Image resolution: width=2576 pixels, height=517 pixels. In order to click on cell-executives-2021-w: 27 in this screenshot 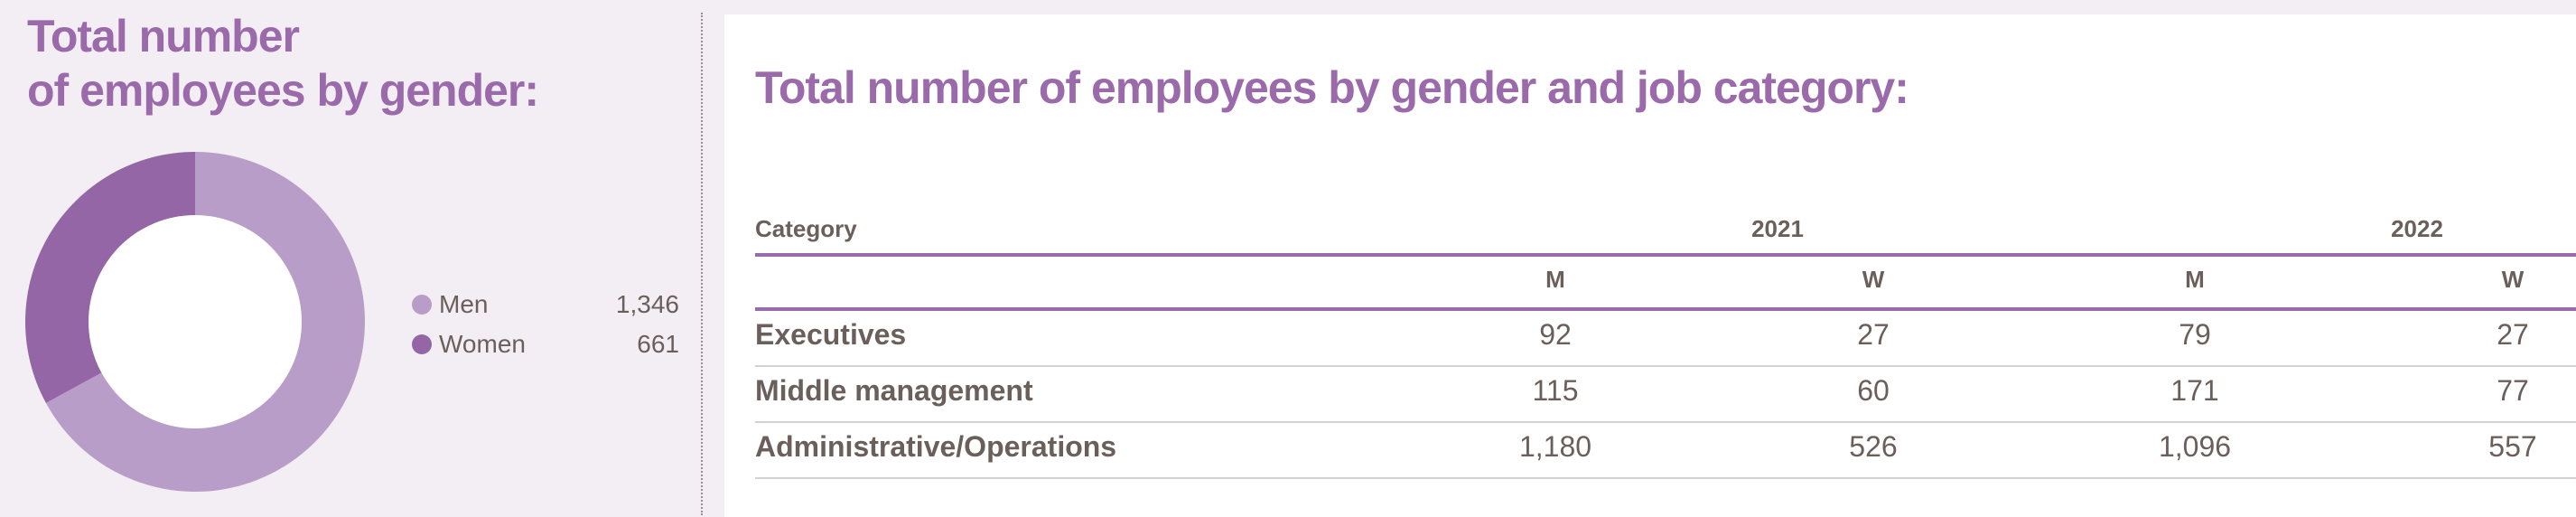, I will do `click(1874, 334)`.